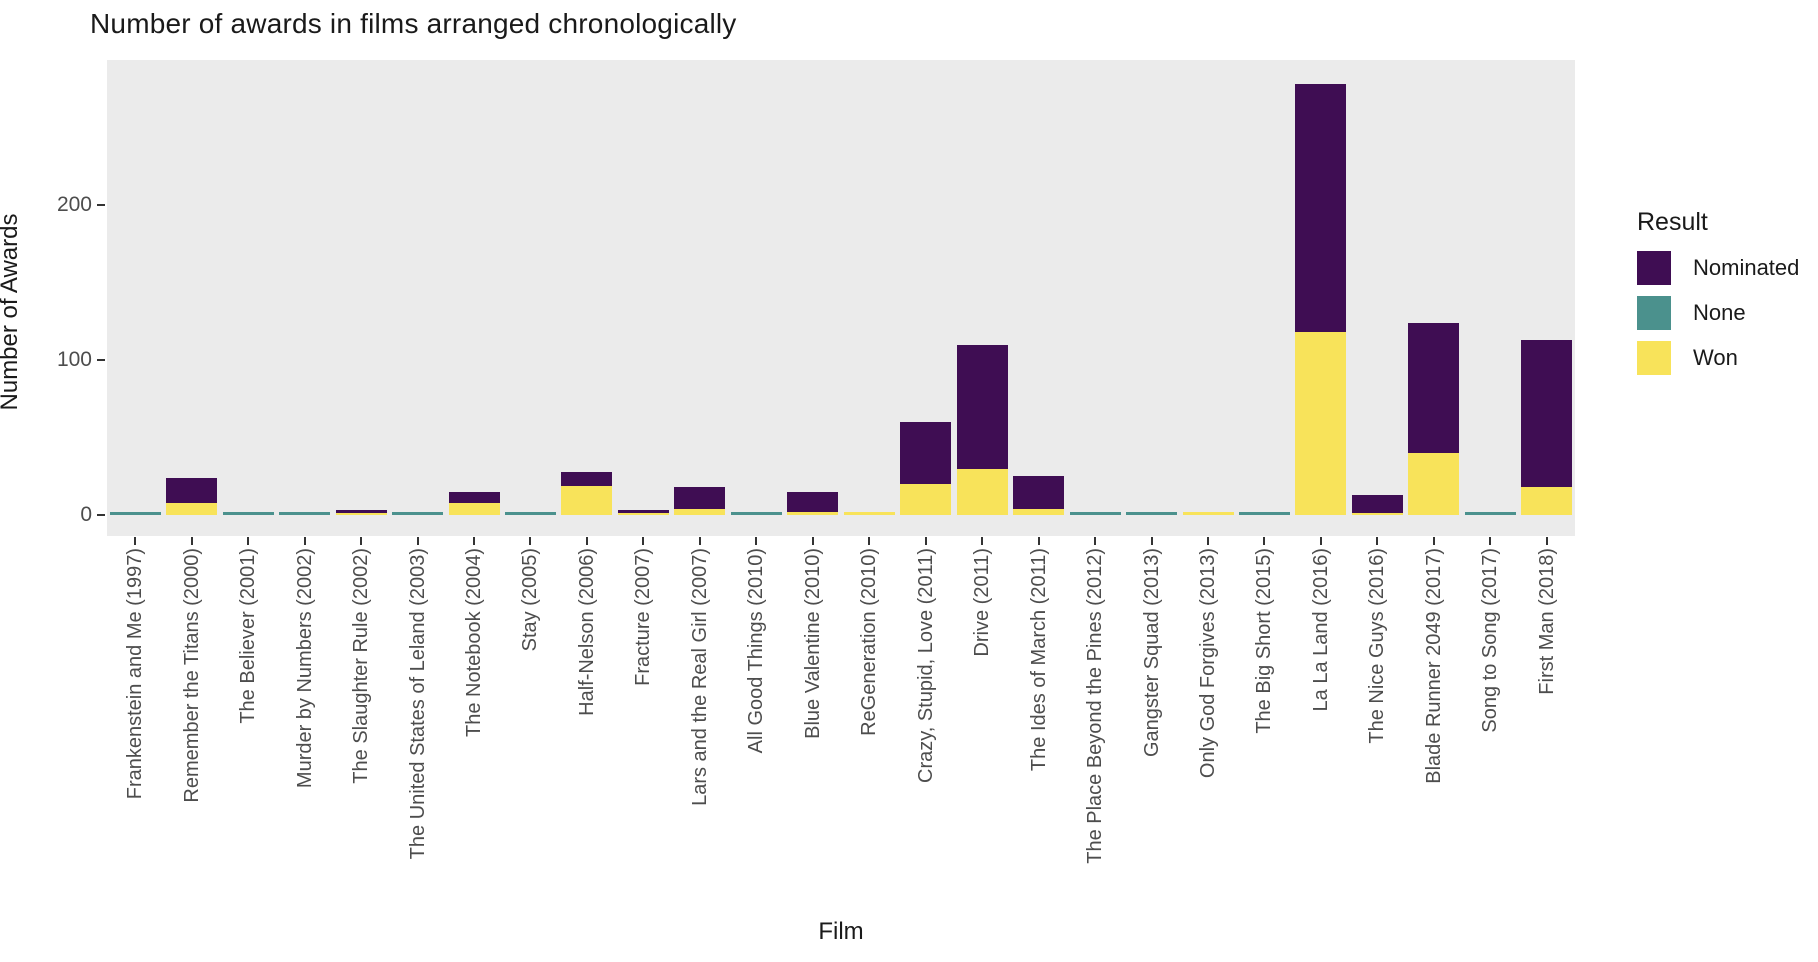 Image resolution: width=1818 pixels, height=962 pixels. Describe the element at coordinates (1746, 267) in the screenshot. I see `legend-label: Nominated` at that location.